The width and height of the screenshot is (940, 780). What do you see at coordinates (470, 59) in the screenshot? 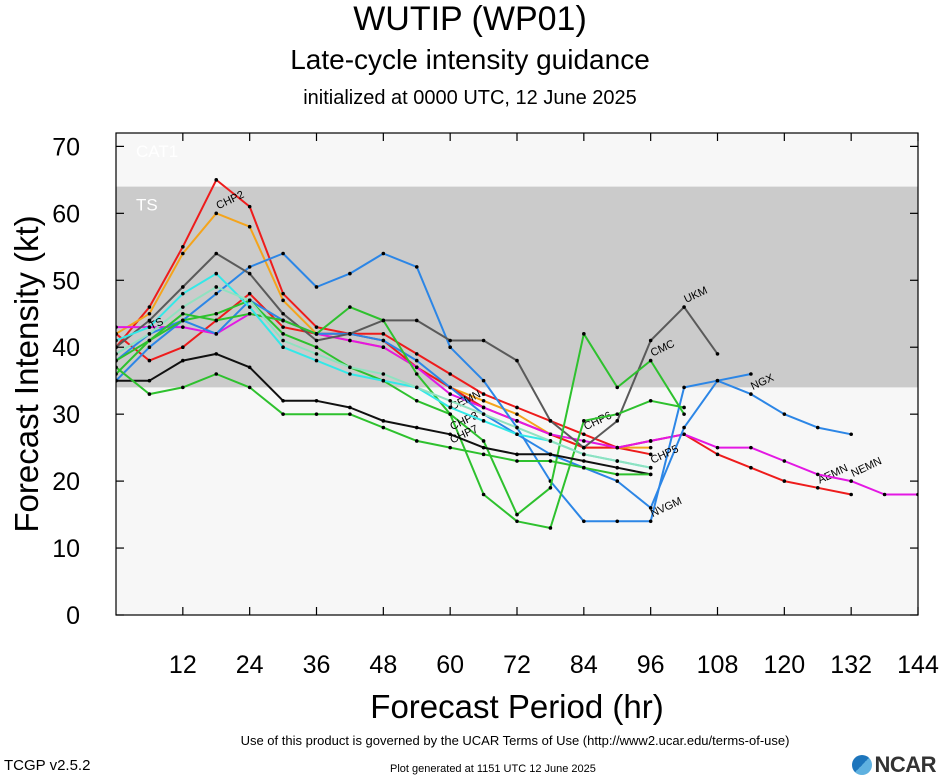
I see `chart-subtitle: Late-cycle intensity guidance` at bounding box center [470, 59].